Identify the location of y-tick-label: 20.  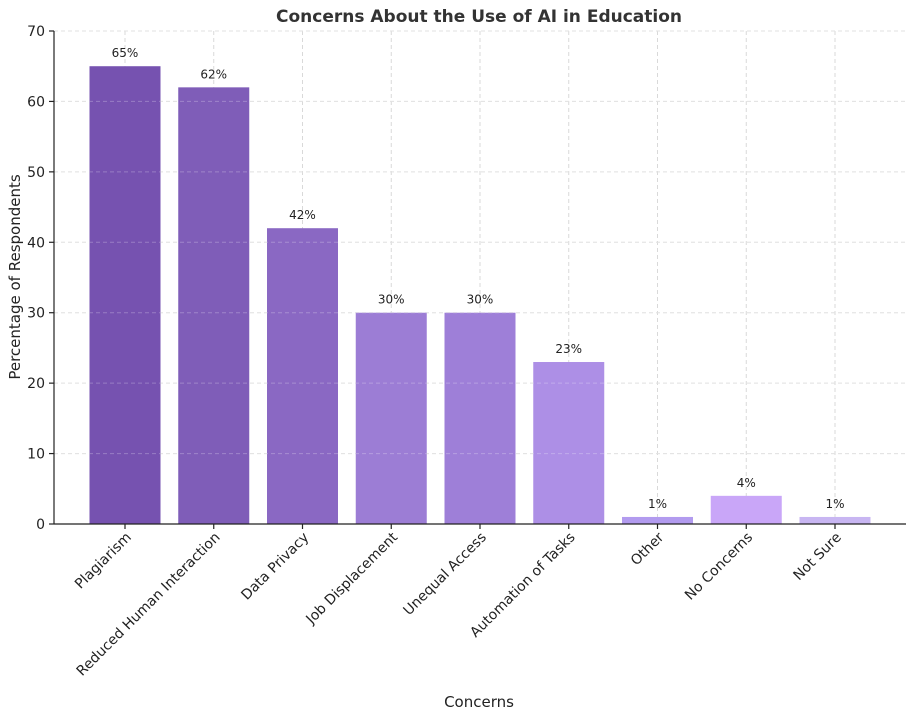
(36, 384).